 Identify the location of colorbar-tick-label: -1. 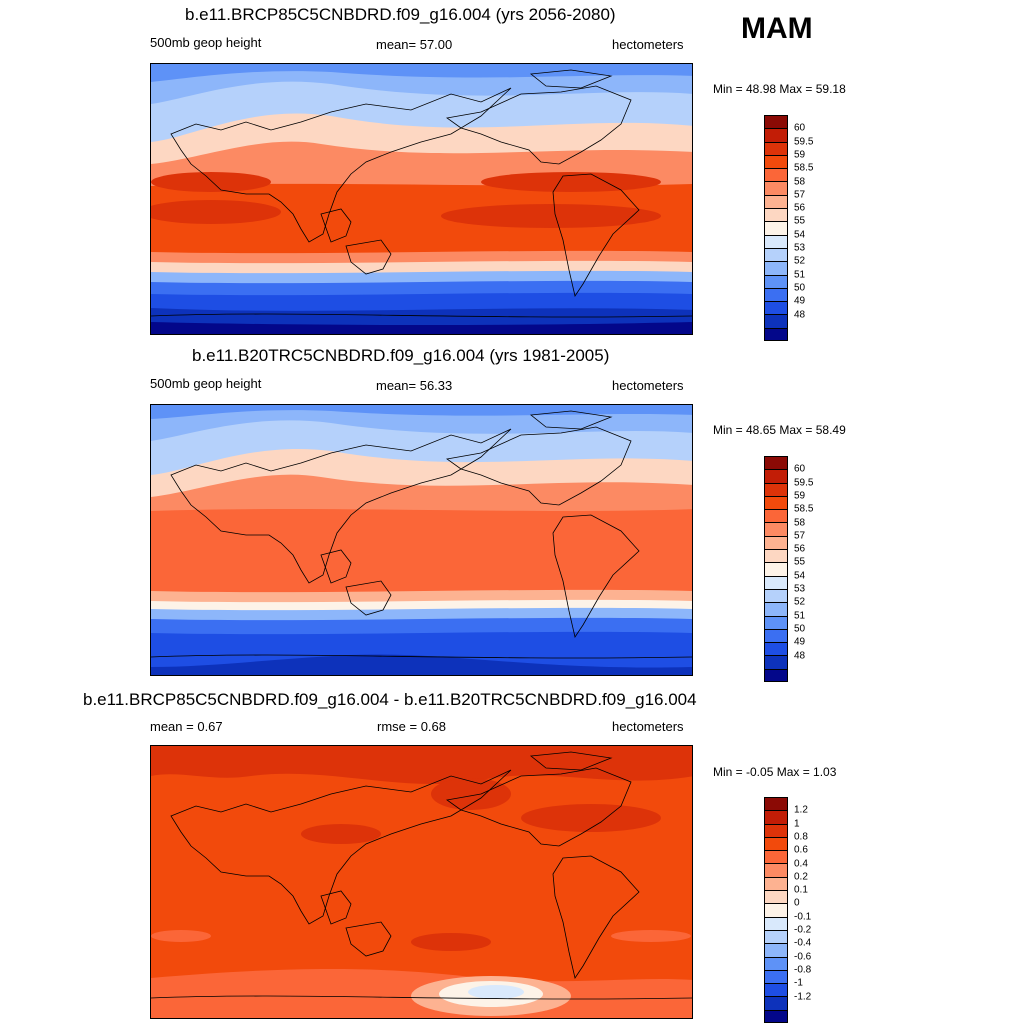
(798, 983).